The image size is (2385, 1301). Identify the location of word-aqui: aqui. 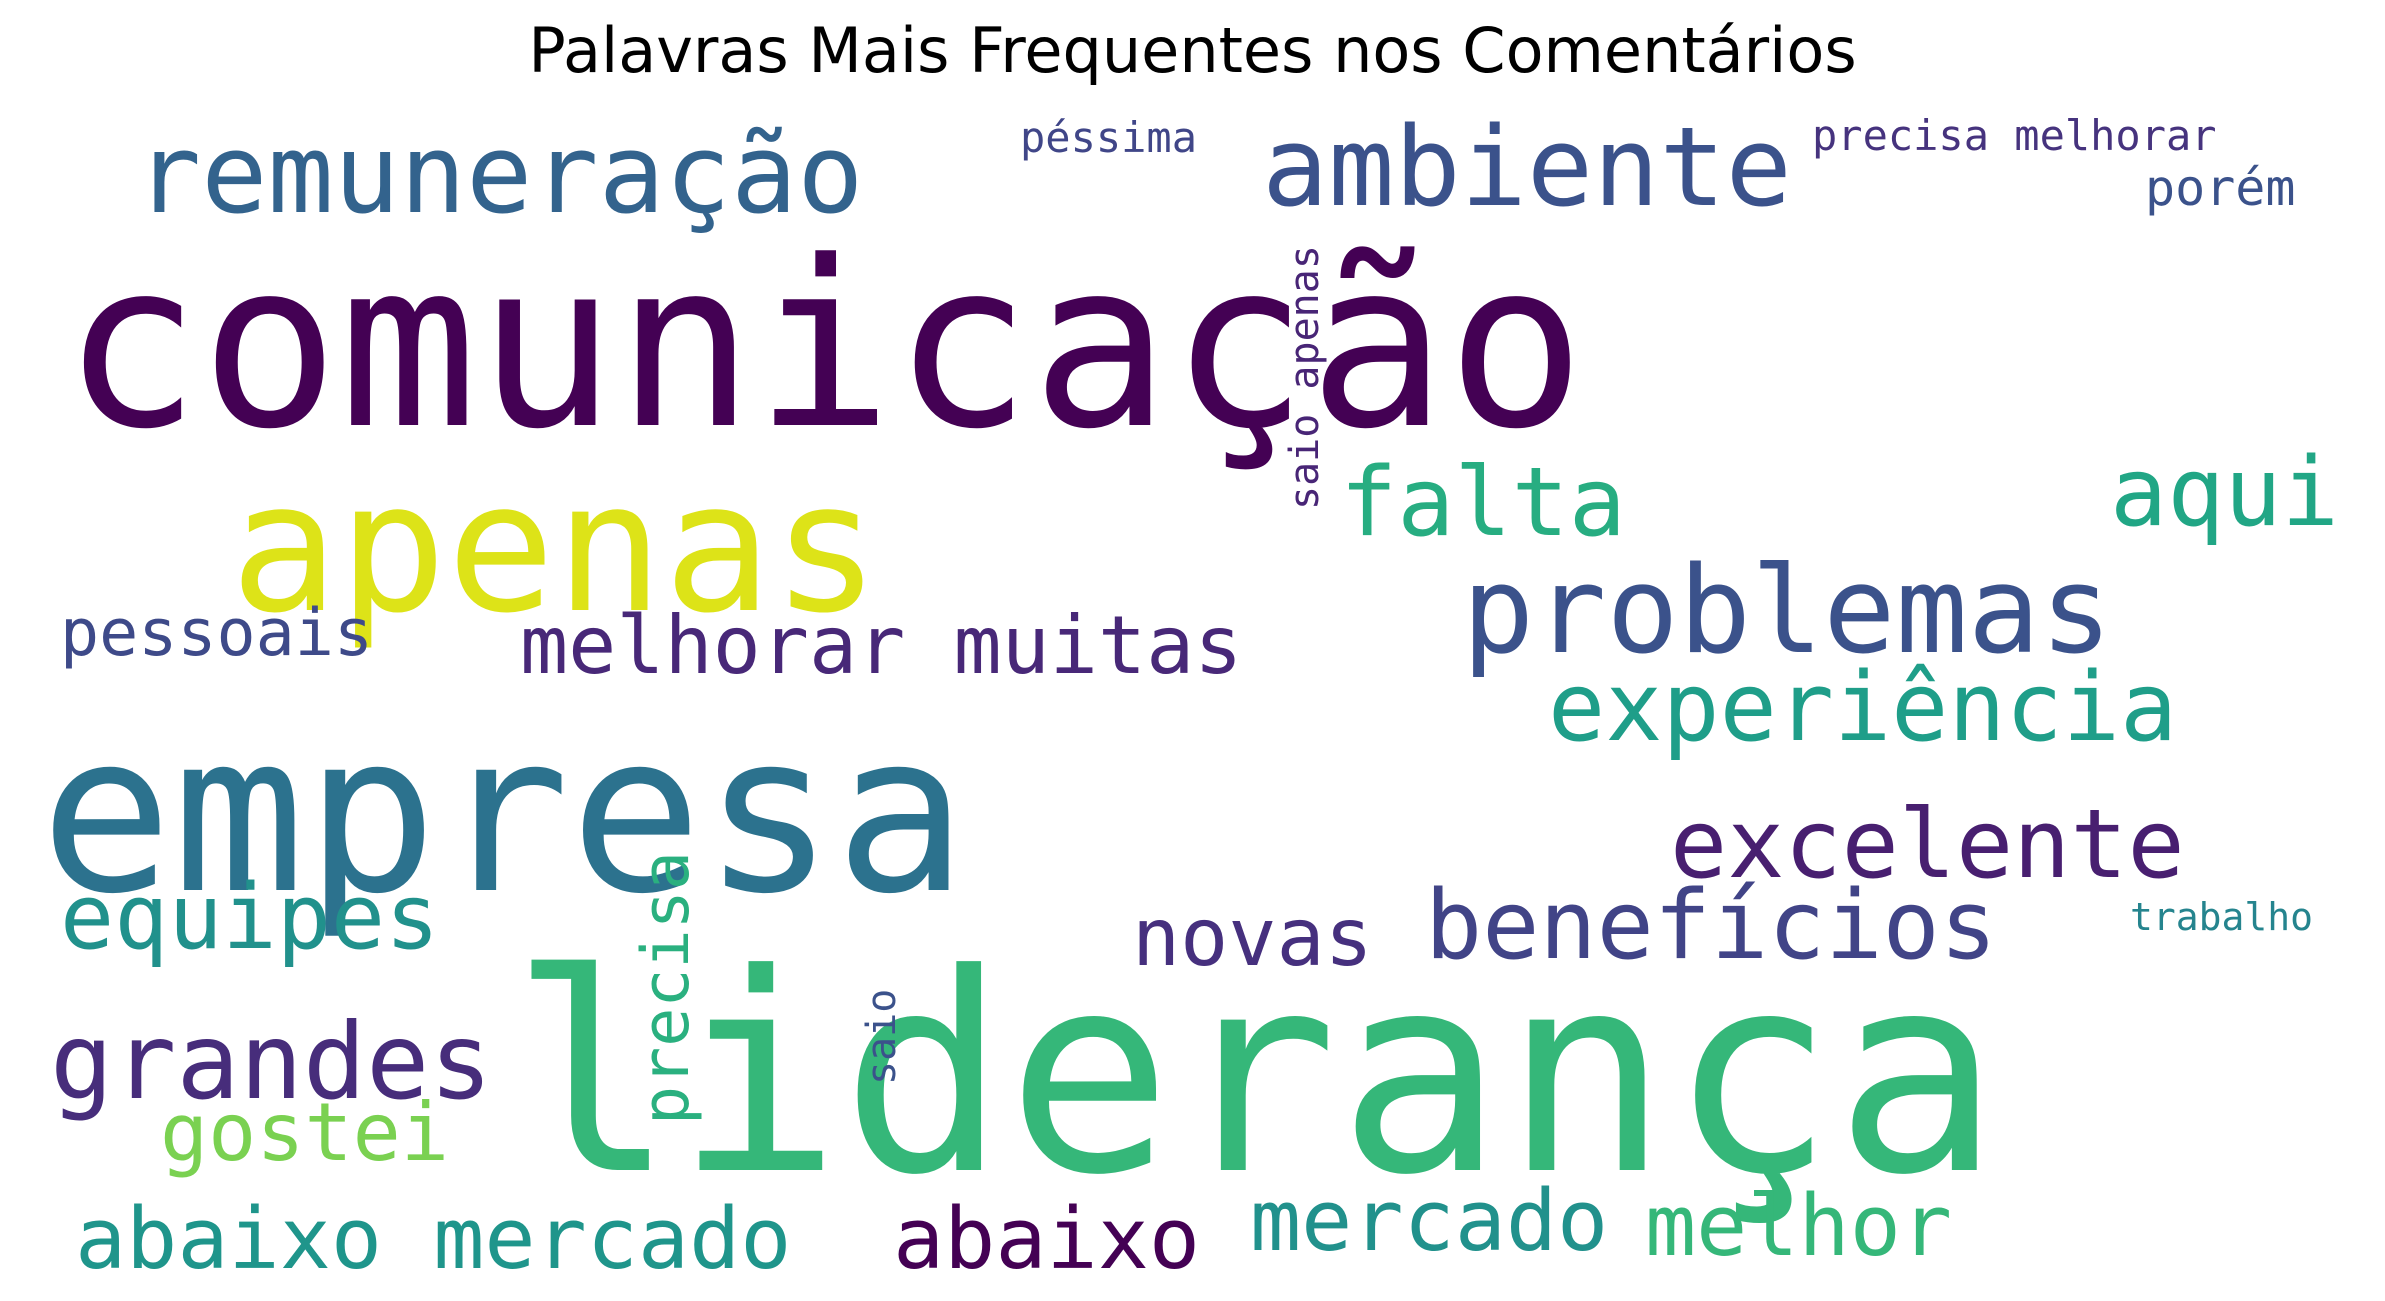
(2224, 493).